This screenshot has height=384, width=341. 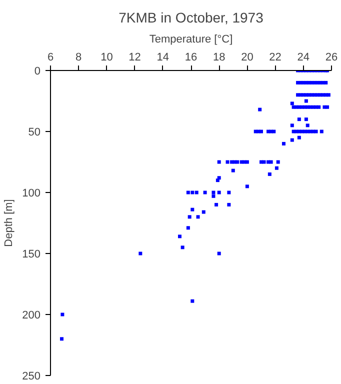 I want to click on x-tick-label: 20, so click(x=247, y=58).